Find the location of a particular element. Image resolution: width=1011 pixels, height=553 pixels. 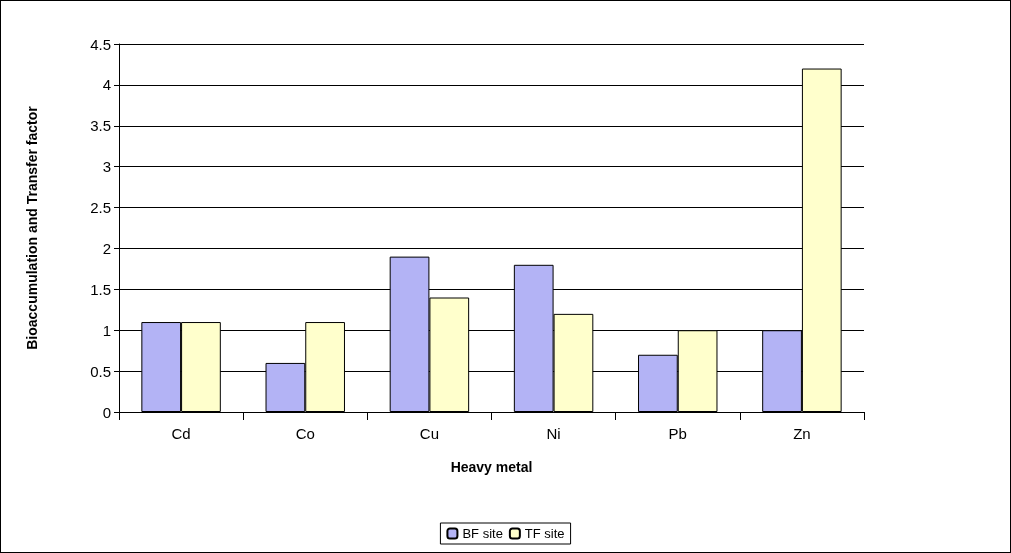

y-tick-label: 4 is located at coordinates (106, 85).